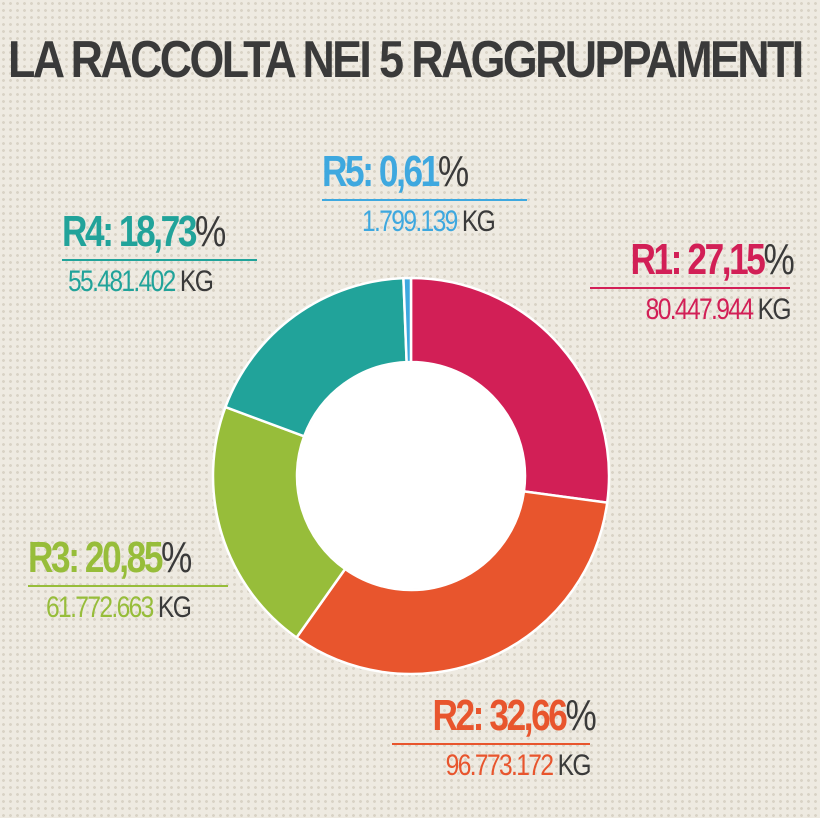 Image resolution: width=820 pixels, height=818 pixels. I want to click on label-r1: R1: 27,15% 80.447.944 KG, so click(692, 281).